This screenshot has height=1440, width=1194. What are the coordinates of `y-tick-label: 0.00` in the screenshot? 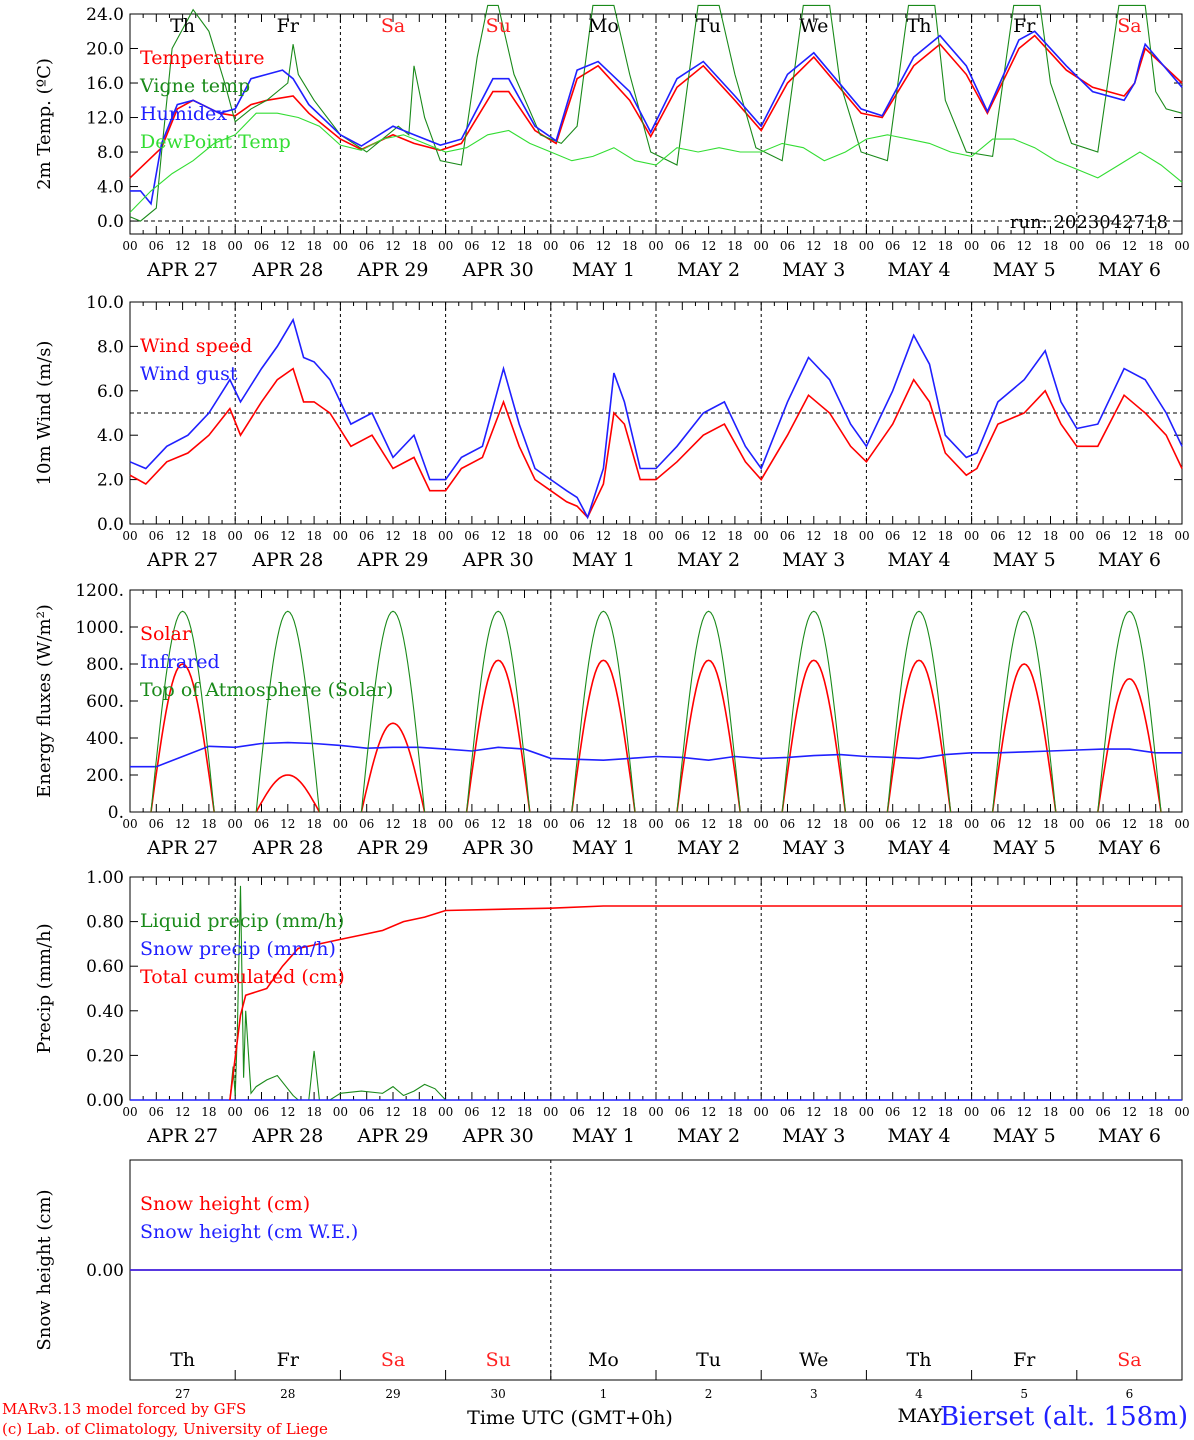 It's located at (105, 1271).